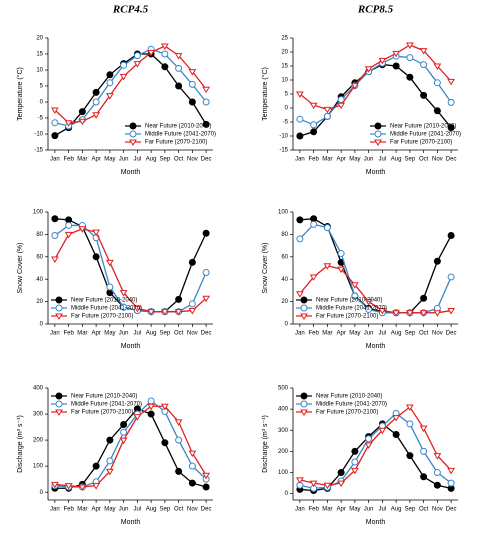 This screenshot has height=550, width=482. I want to click on y-axis-label: Discharge (m³ s⁻¹), so click(20, 444).